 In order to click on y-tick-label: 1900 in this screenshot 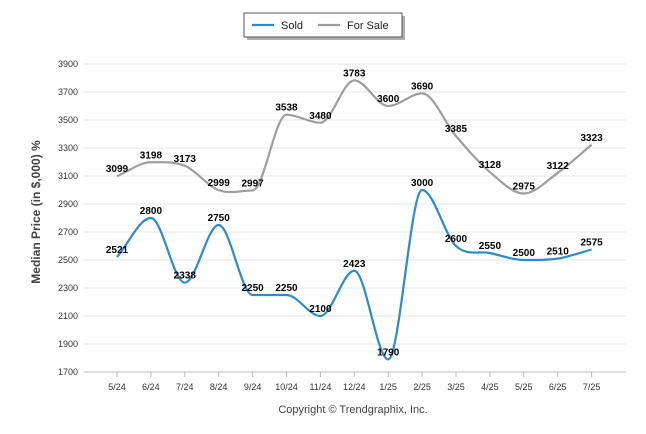, I will do `click(68, 344)`.